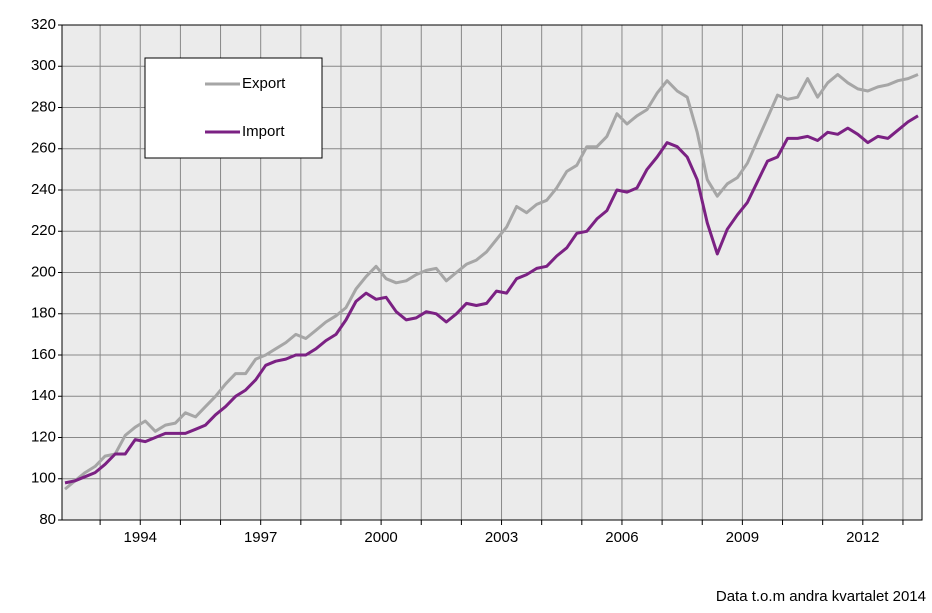 The height and width of the screenshot is (613, 932). I want to click on y-tick-label: 140, so click(43, 395).